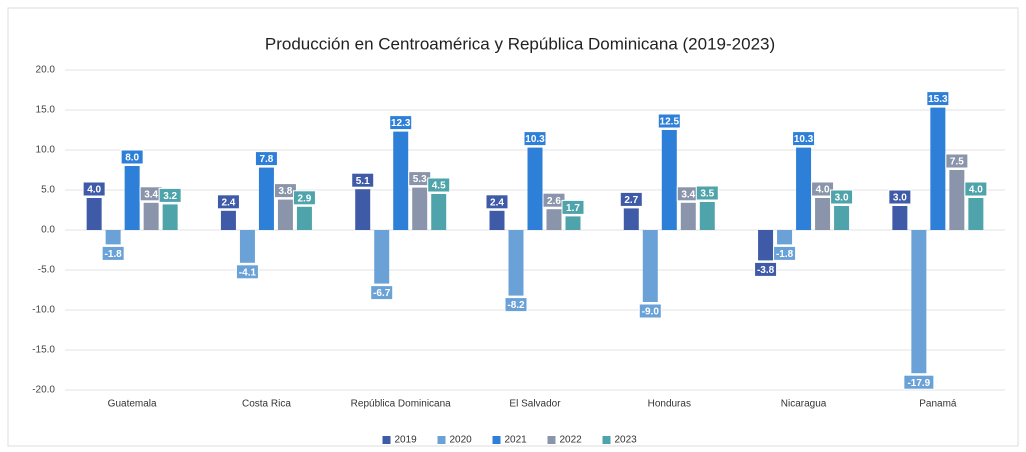 This screenshot has width=1026, height=452. What do you see at coordinates (47, 270) in the screenshot?
I see `y-tick-label: -5.0` at bounding box center [47, 270].